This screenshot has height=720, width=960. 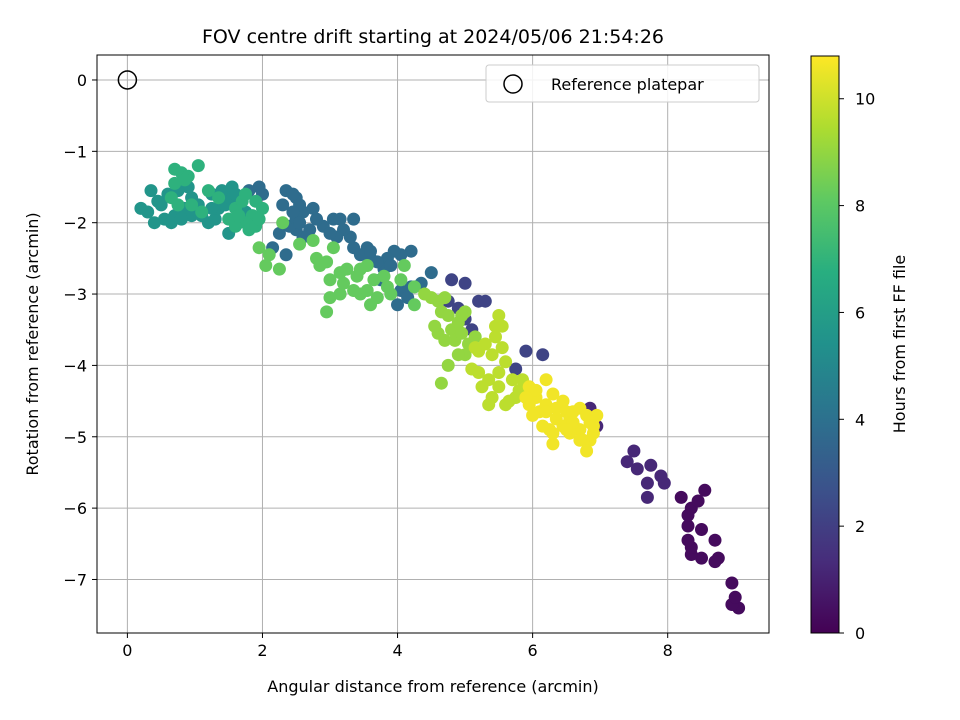 What do you see at coordinates (75, 223) in the screenshot?
I see `y-tick-label: −2` at bounding box center [75, 223].